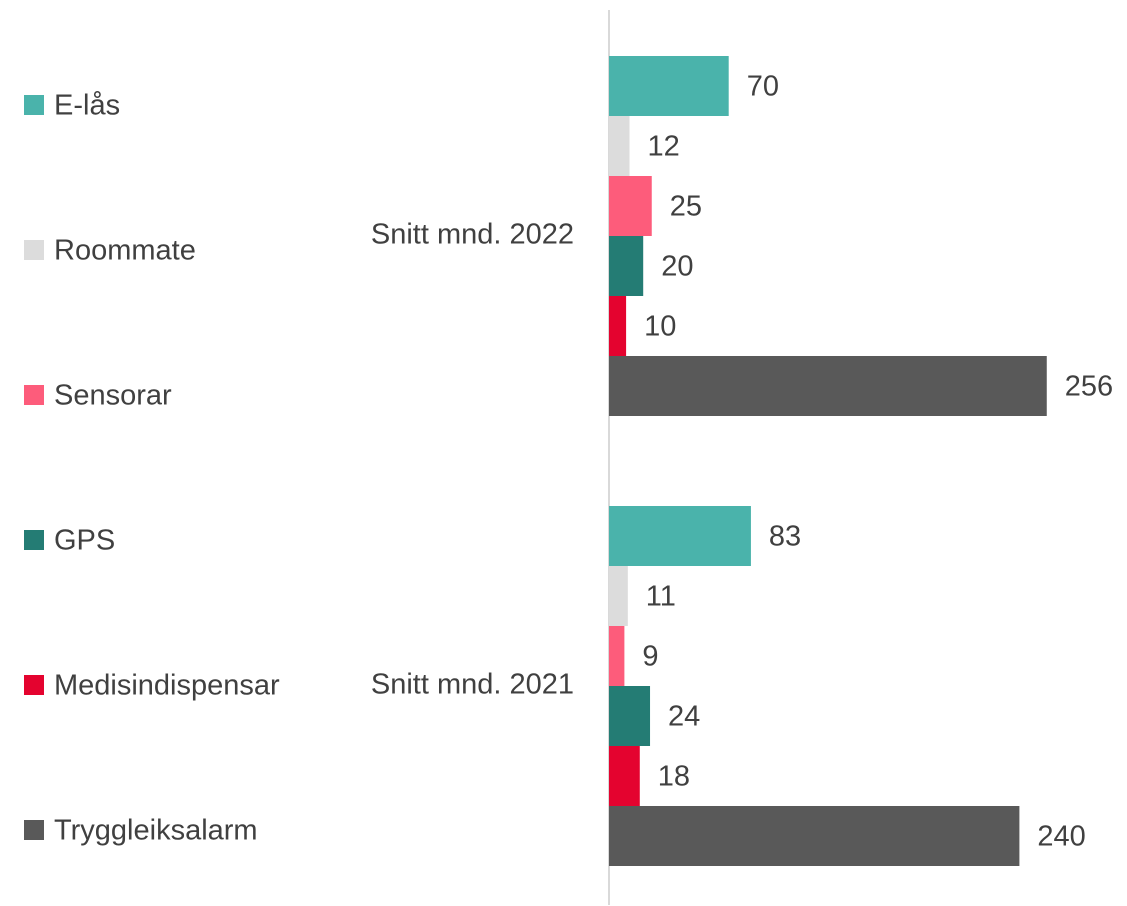 This screenshot has width=1127, height=906. Describe the element at coordinates (674, 777) in the screenshot. I see `value-label: 18` at that location.